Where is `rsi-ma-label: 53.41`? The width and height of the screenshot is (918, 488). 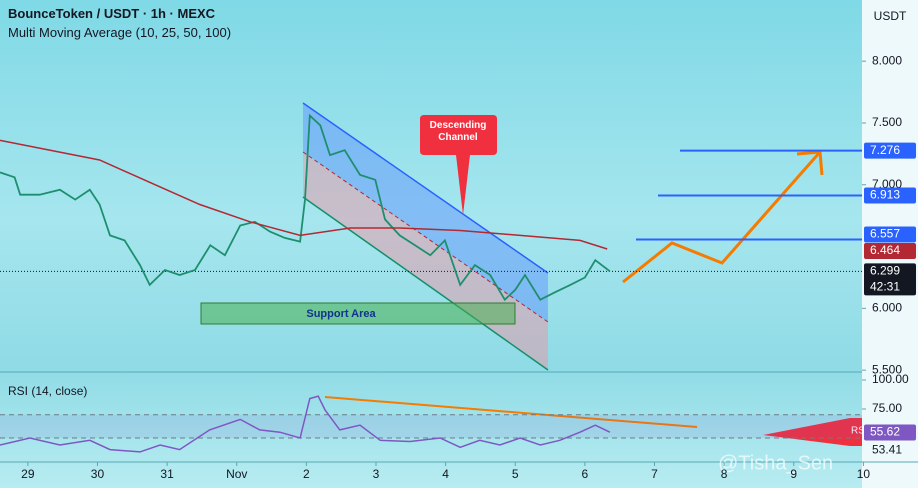 rsi-ma-label: 53.41 is located at coordinates (887, 450).